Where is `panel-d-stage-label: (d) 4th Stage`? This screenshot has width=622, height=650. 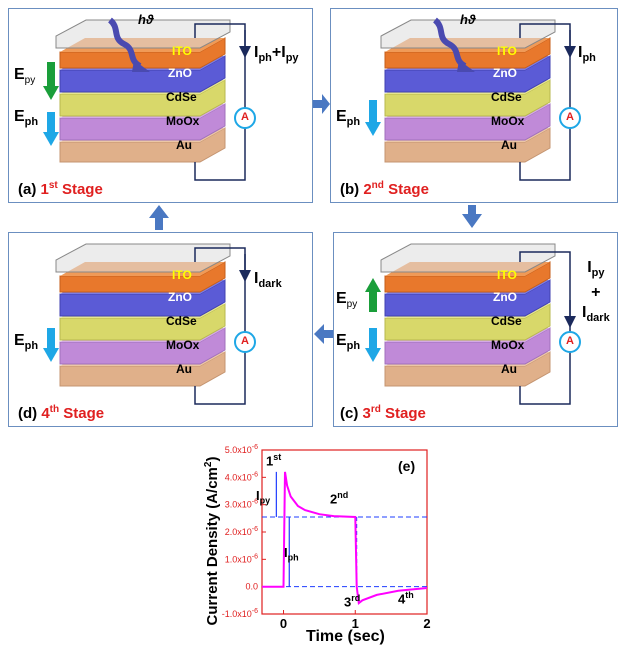 panel-d-stage-label: (d) 4th Stage is located at coordinates (61, 413).